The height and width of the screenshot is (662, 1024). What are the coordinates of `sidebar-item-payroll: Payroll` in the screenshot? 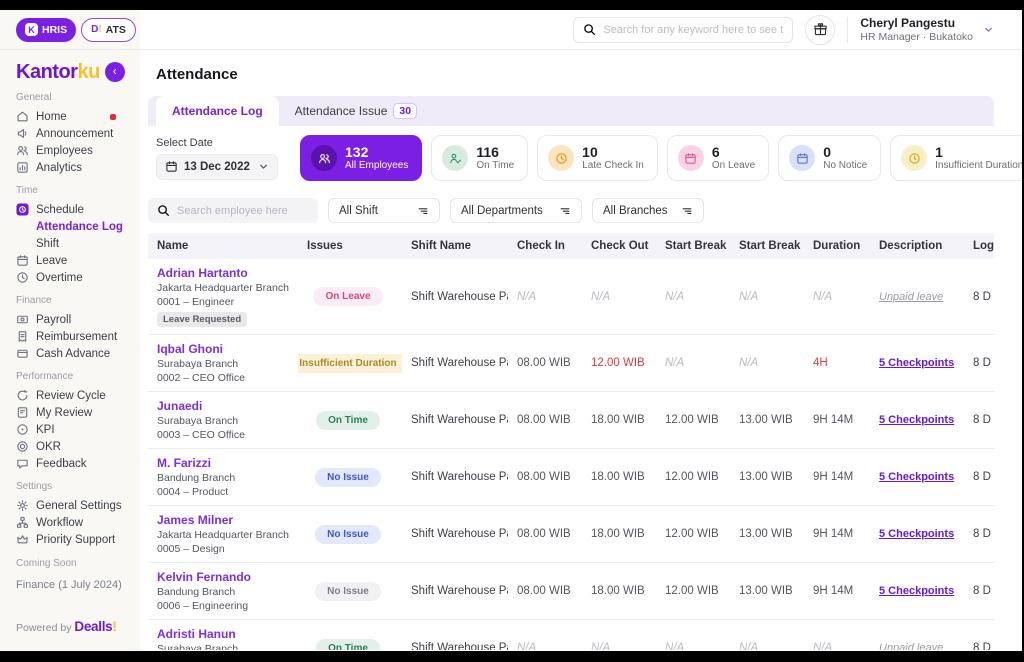 It's located at (78, 319).